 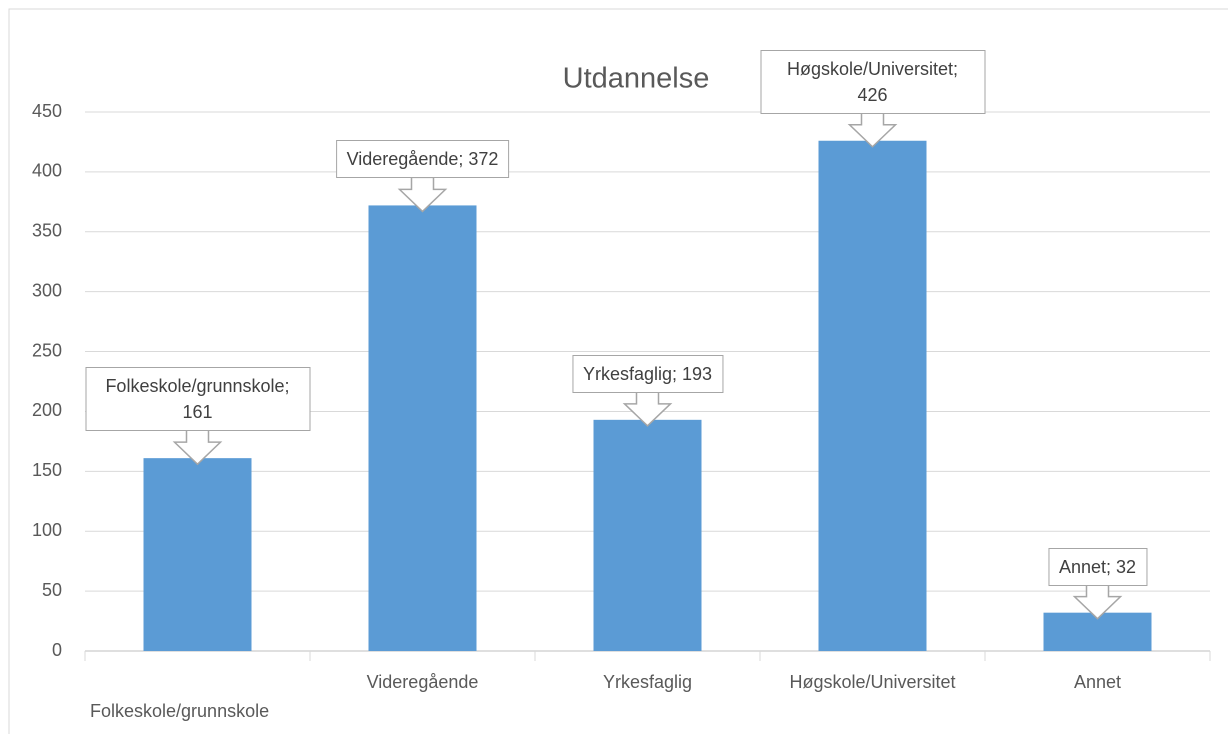 What do you see at coordinates (47, 410) in the screenshot?
I see `y-tick-label: 200` at bounding box center [47, 410].